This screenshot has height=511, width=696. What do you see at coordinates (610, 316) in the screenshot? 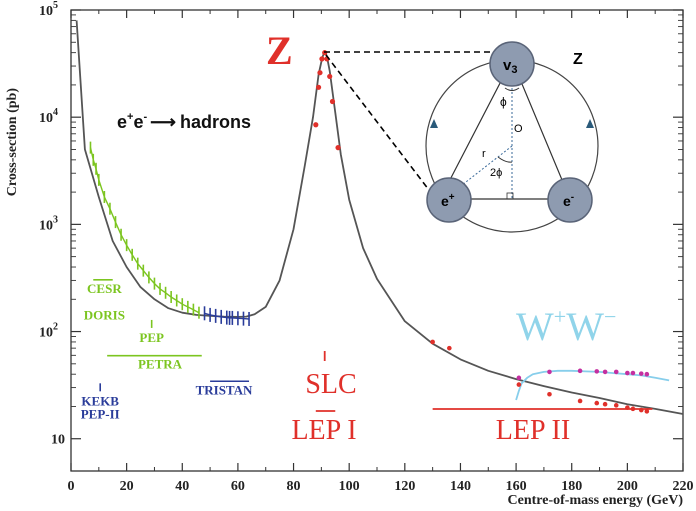
I see `ww-label-sup2: −` at bounding box center [610, 316].